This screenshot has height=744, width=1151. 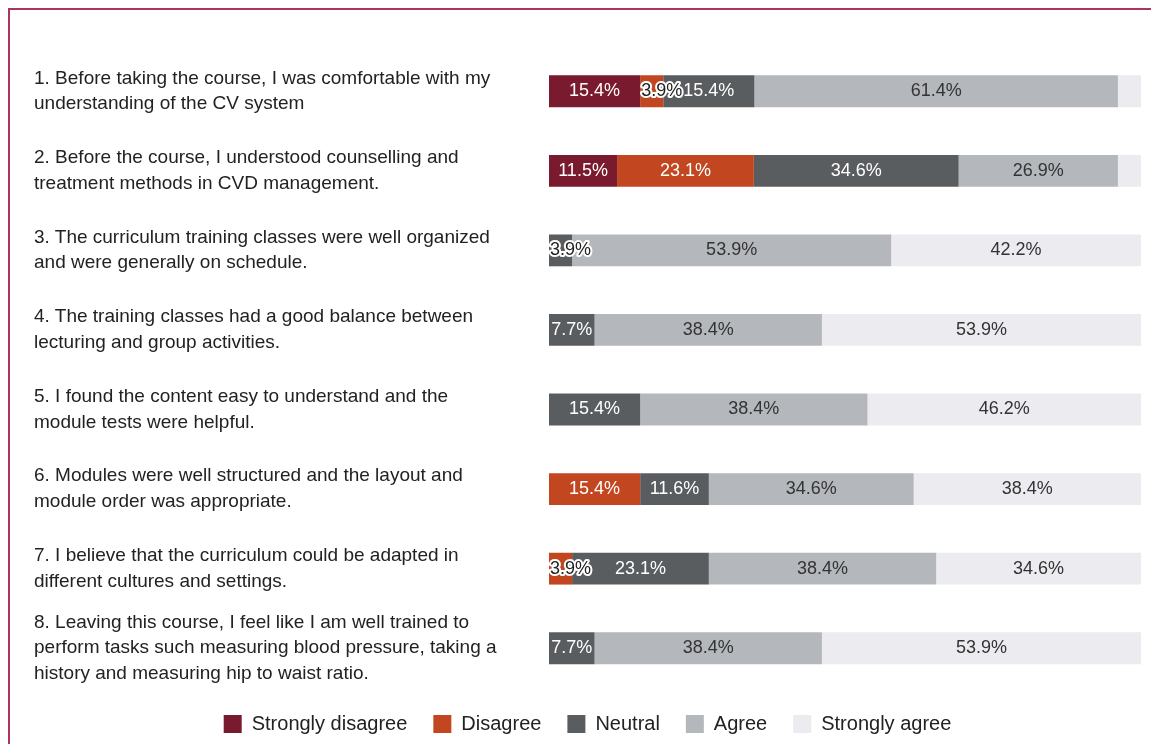 What do you see at coordinates (886, 722) in the screenshot?
I see `legend-label: Strongly agree` at bounding box center [886, 722].